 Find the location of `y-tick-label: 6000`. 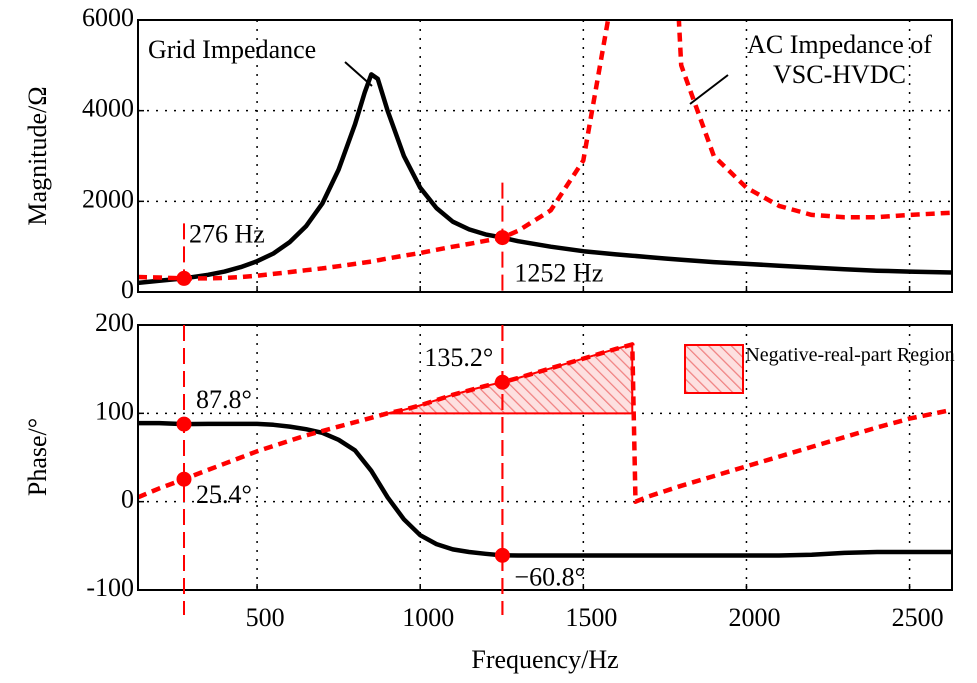

y-tick-label: 6000 is located at coordinates (108, 17).